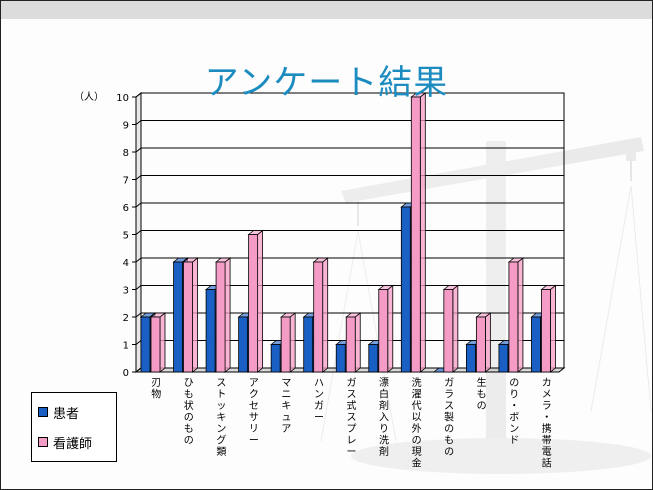 Image resolution: width=653 pixels, height=490 pixels. What do you see at coordinates (221, 418) in the screenshot?
I see `x-tick-label: ストッキング類` at bounding box center [221, 418].